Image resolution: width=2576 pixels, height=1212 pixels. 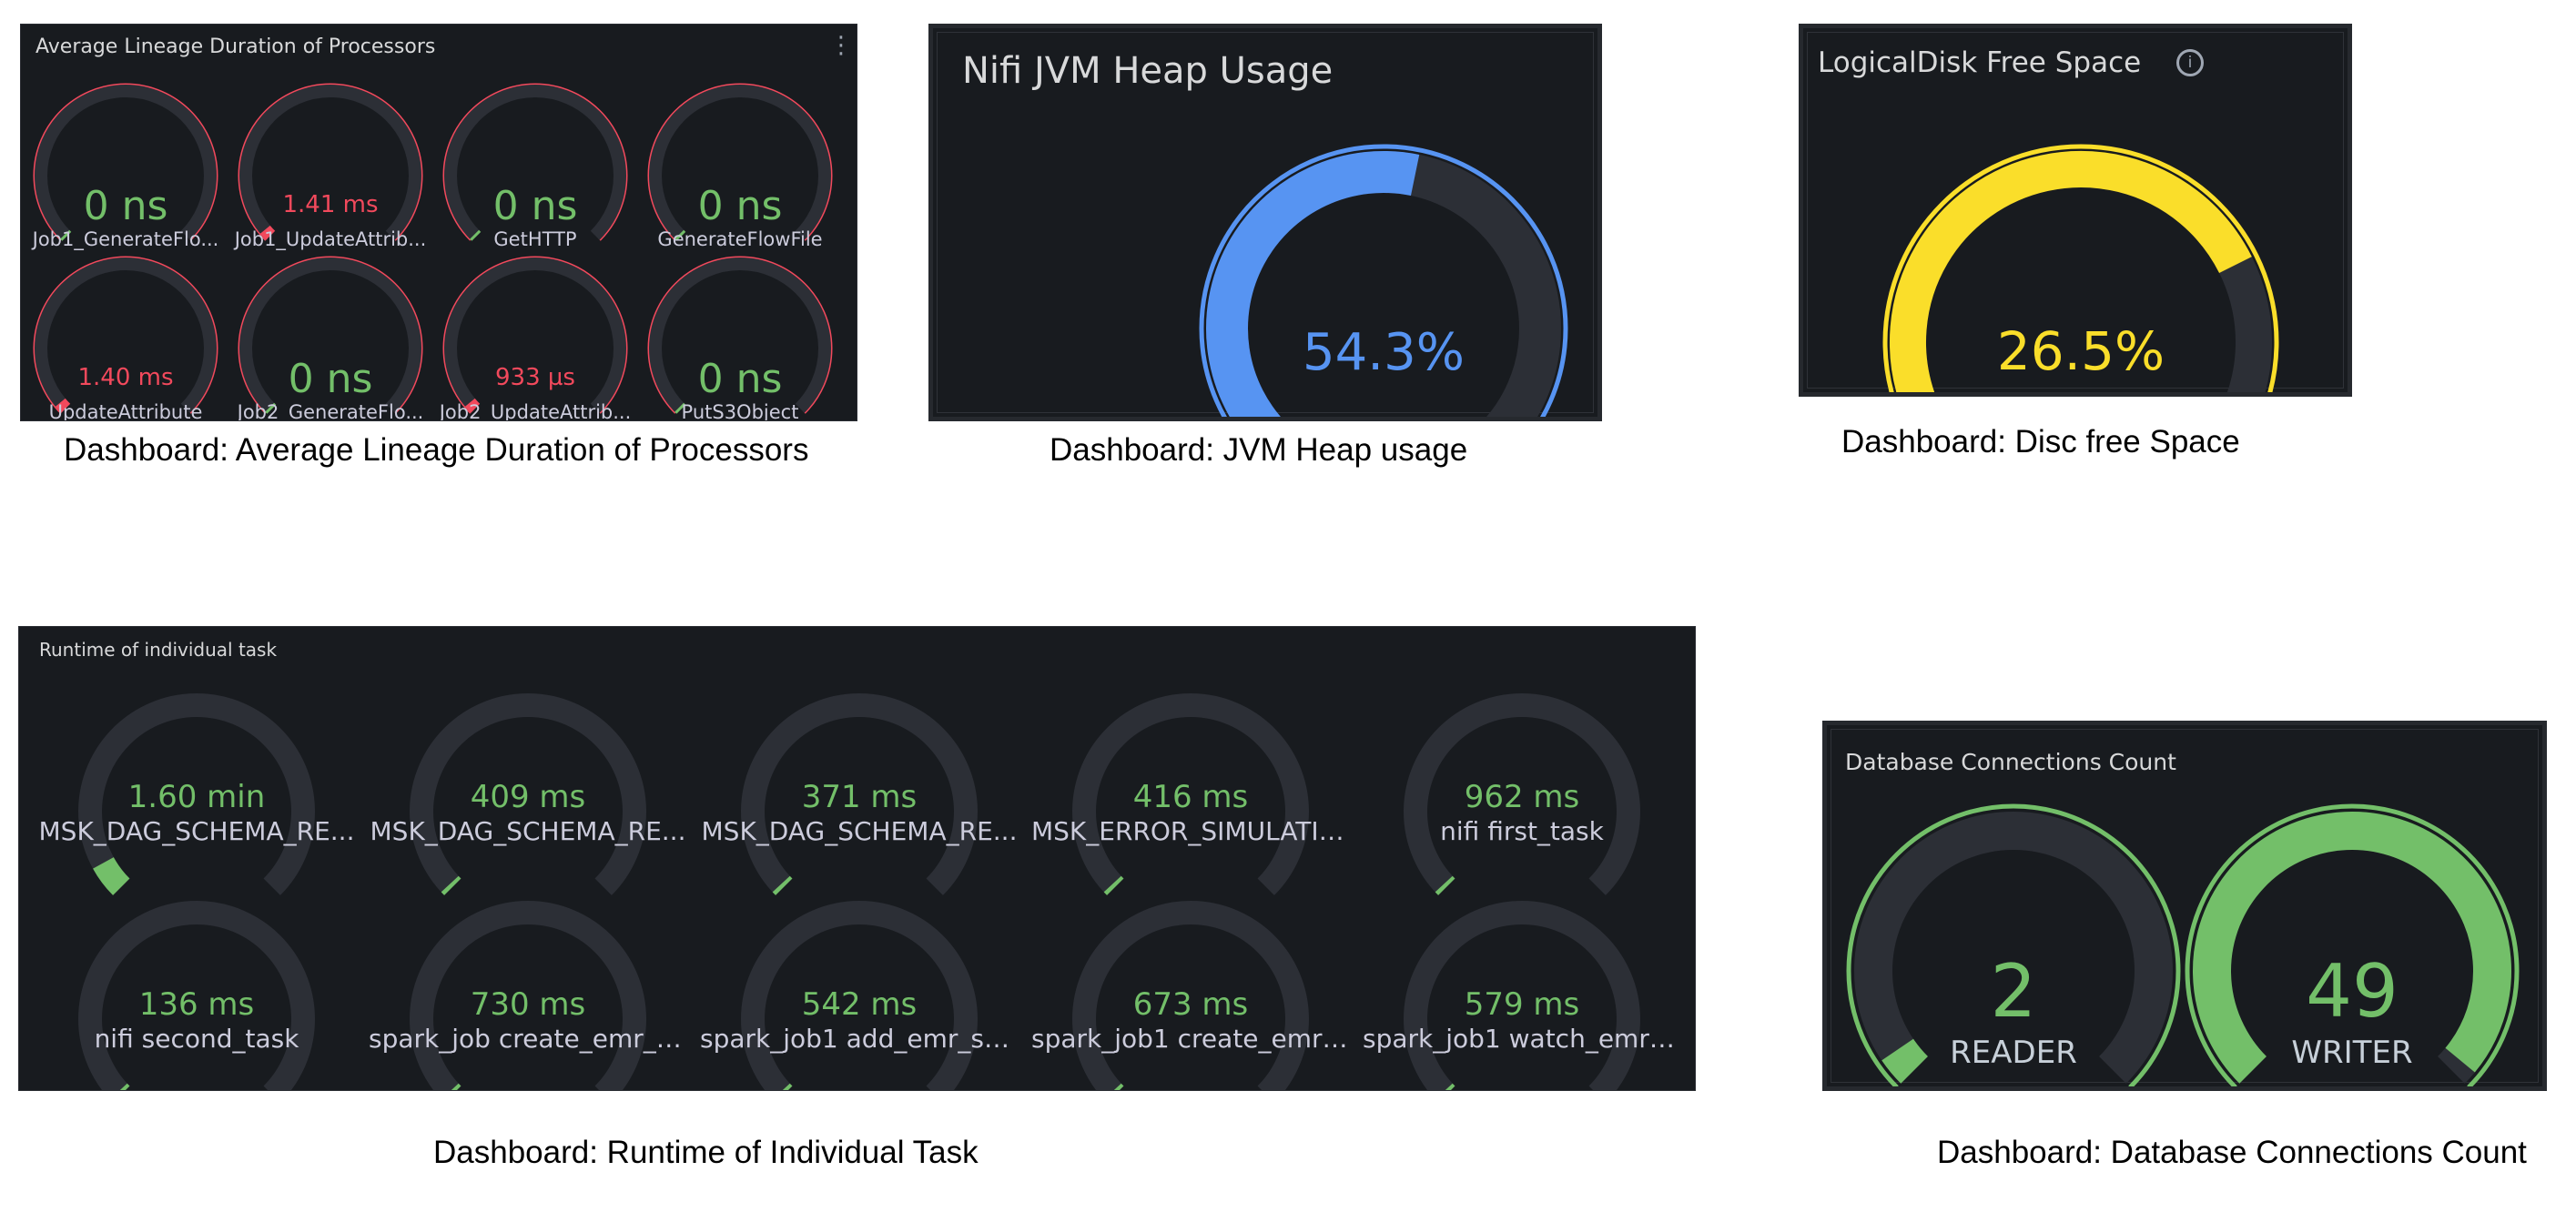 I want to click on runtime-gauge-svg: 416 ms, so click(x=1190, y=794).